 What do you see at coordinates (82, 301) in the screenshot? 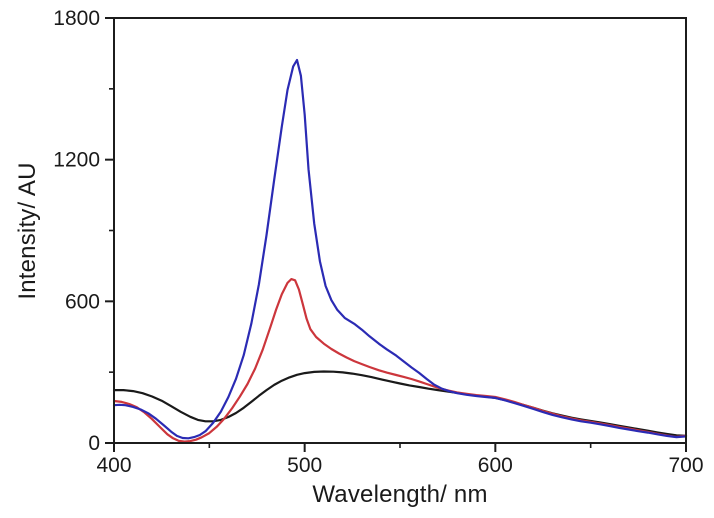
I see `y-tick-label: 600` at bounding box center [82, 301].